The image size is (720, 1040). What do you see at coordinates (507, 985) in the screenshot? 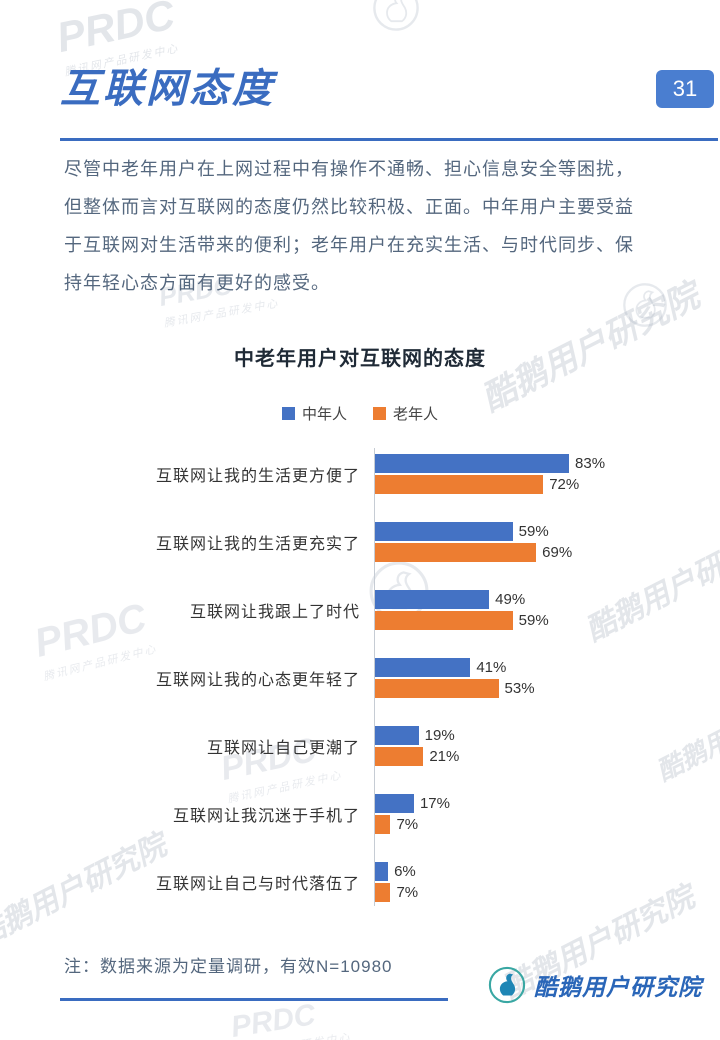
I see `goose-logo-icon` at bounding box center [507, 985].